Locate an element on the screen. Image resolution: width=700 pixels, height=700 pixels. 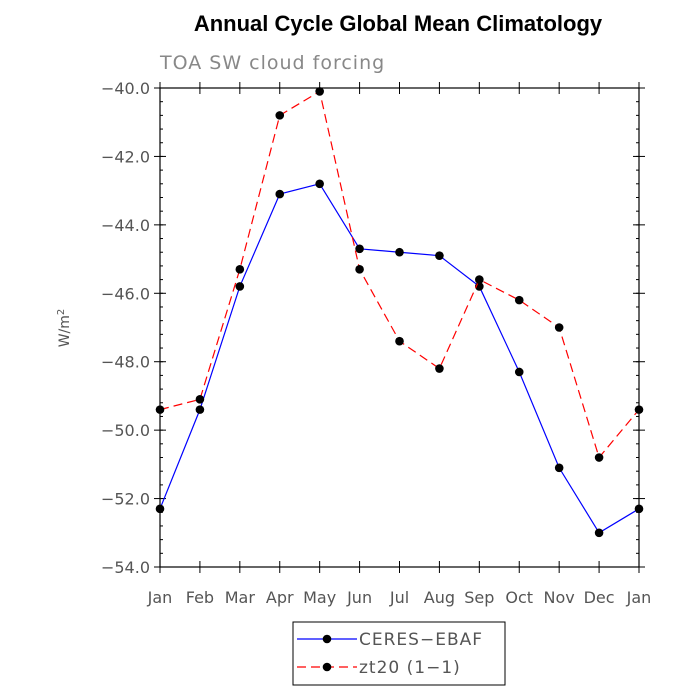
x-tick-label: Jun is located at coordinates (359, 597).